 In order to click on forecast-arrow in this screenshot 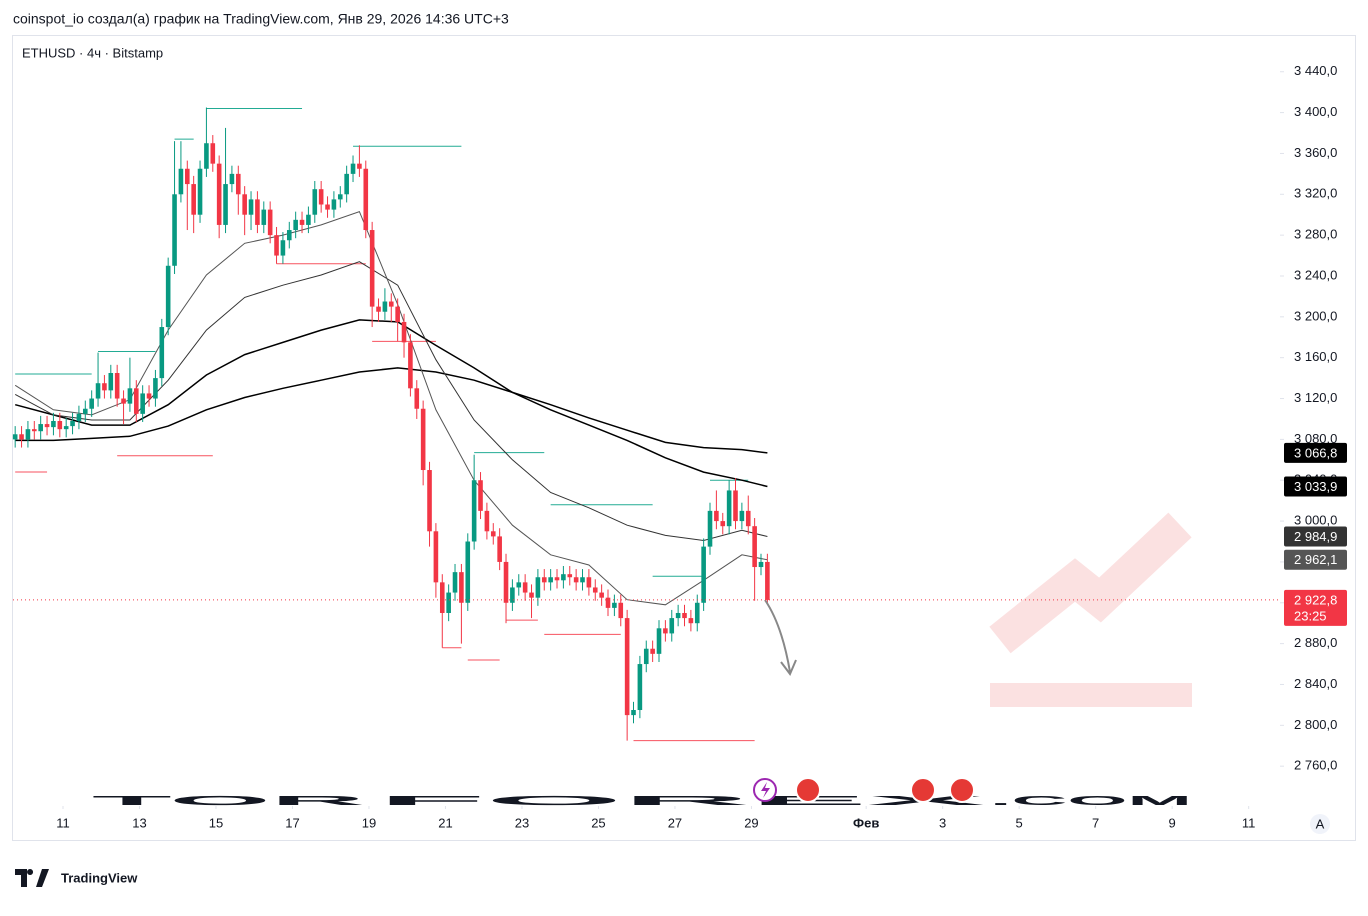, I will do `click(780, 637)`.